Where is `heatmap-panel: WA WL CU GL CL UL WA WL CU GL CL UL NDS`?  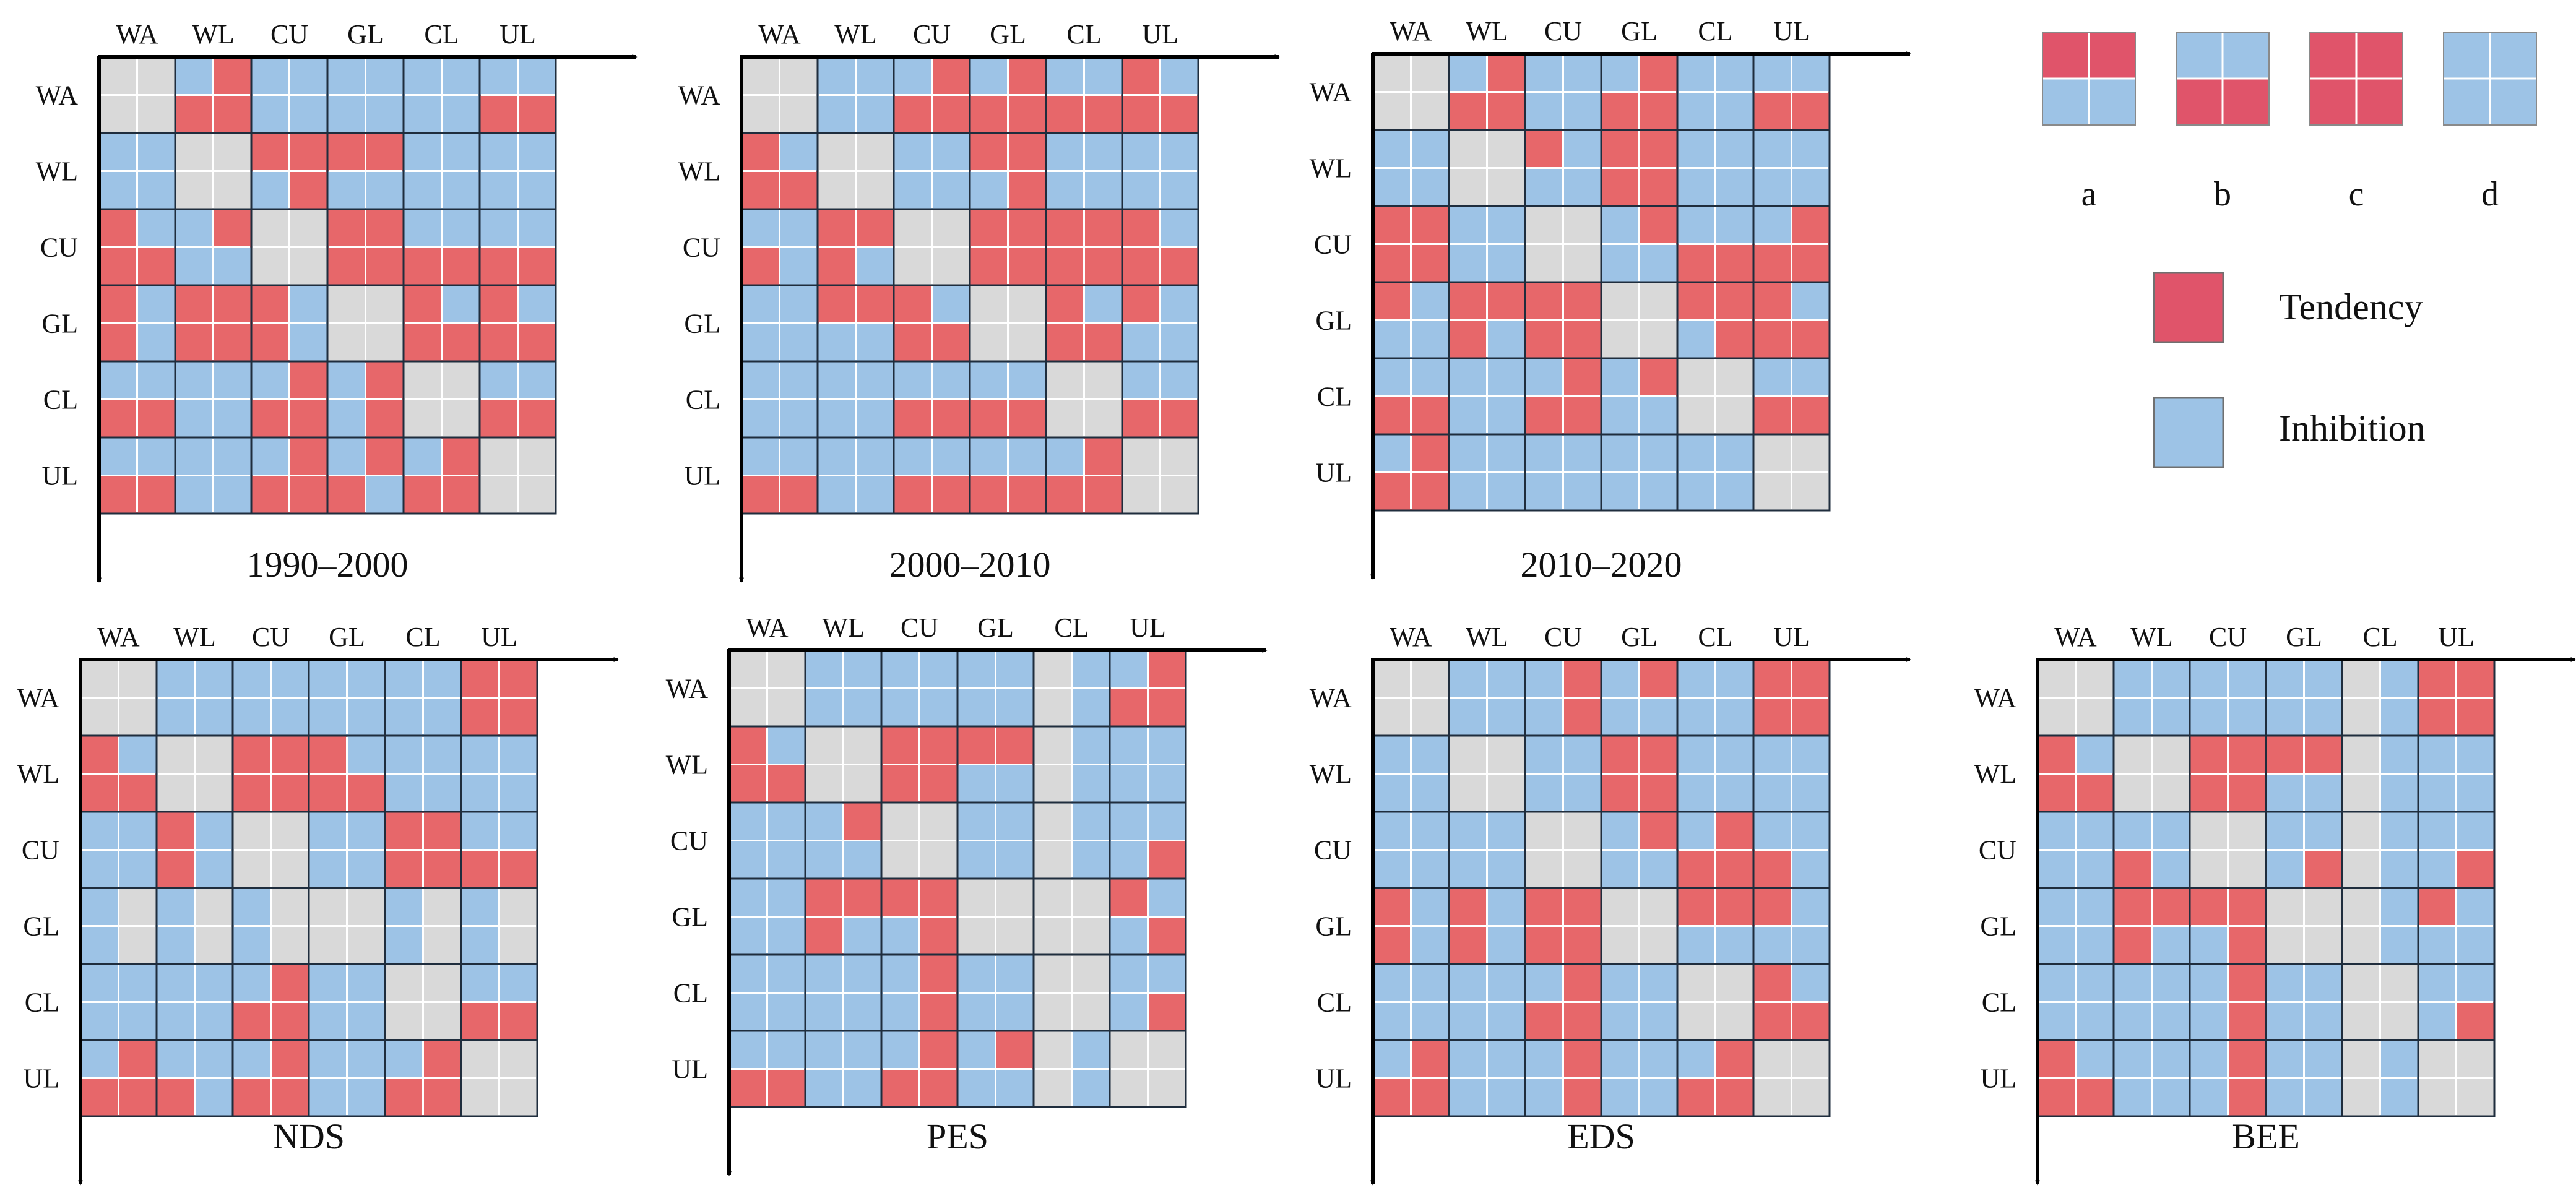 heatmap-panel: WA WL CU GL CL UL WA WL CU GL CL UL NDS is located at coordinates (318, 904).